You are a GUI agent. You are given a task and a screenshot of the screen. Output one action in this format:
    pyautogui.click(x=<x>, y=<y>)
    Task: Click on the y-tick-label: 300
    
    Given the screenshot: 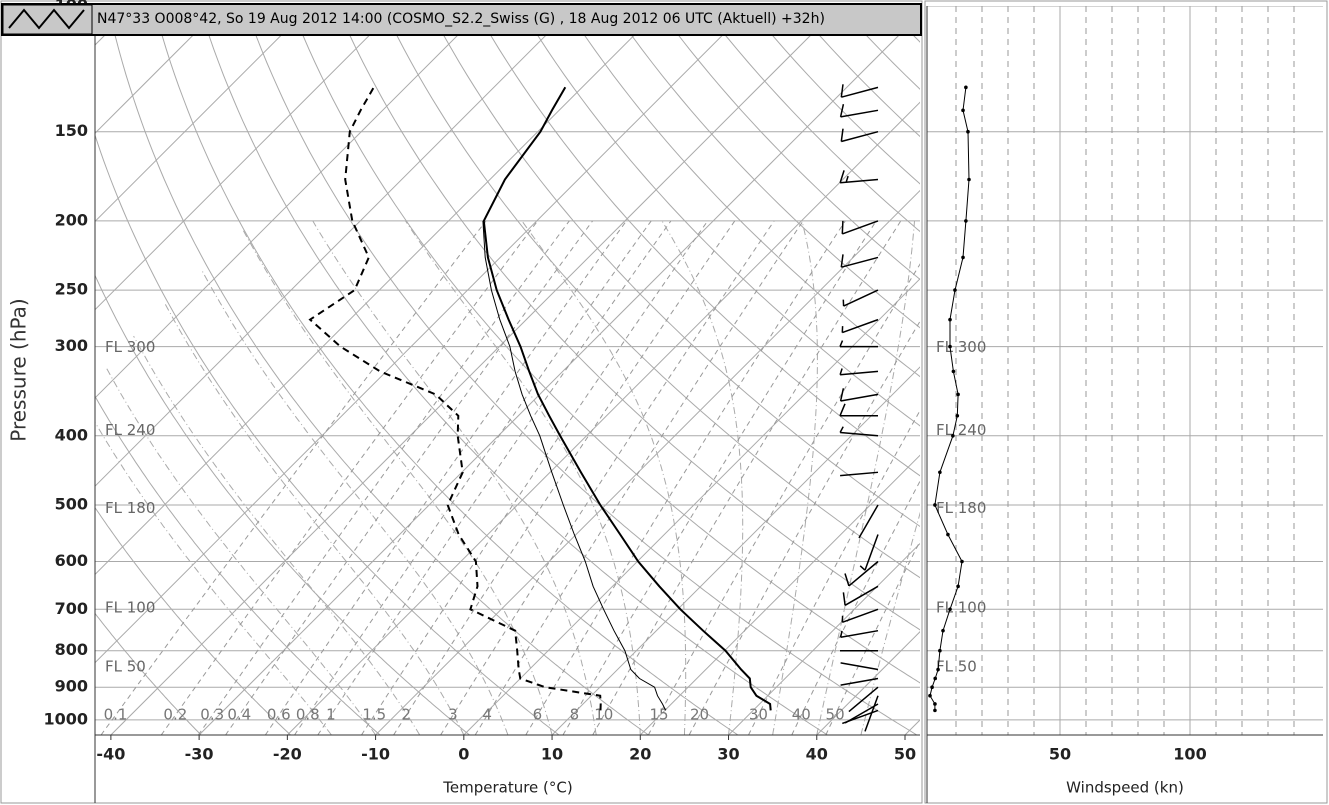 What is the action you would take?
    pyautogui.click(x=71, y=345)
    